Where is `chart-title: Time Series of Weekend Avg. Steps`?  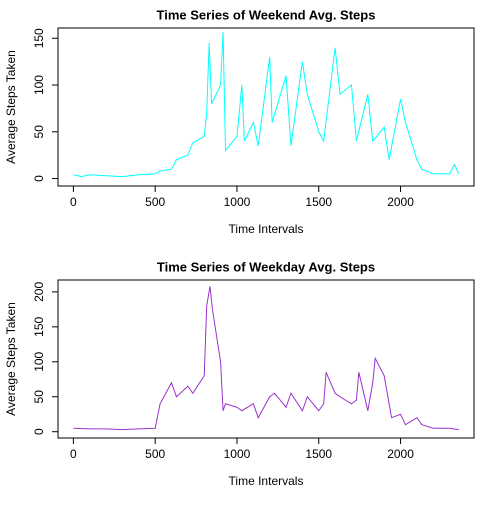
chart-title: Time Series of Weekend Avg. Steps is located at coordinates (266, 14).